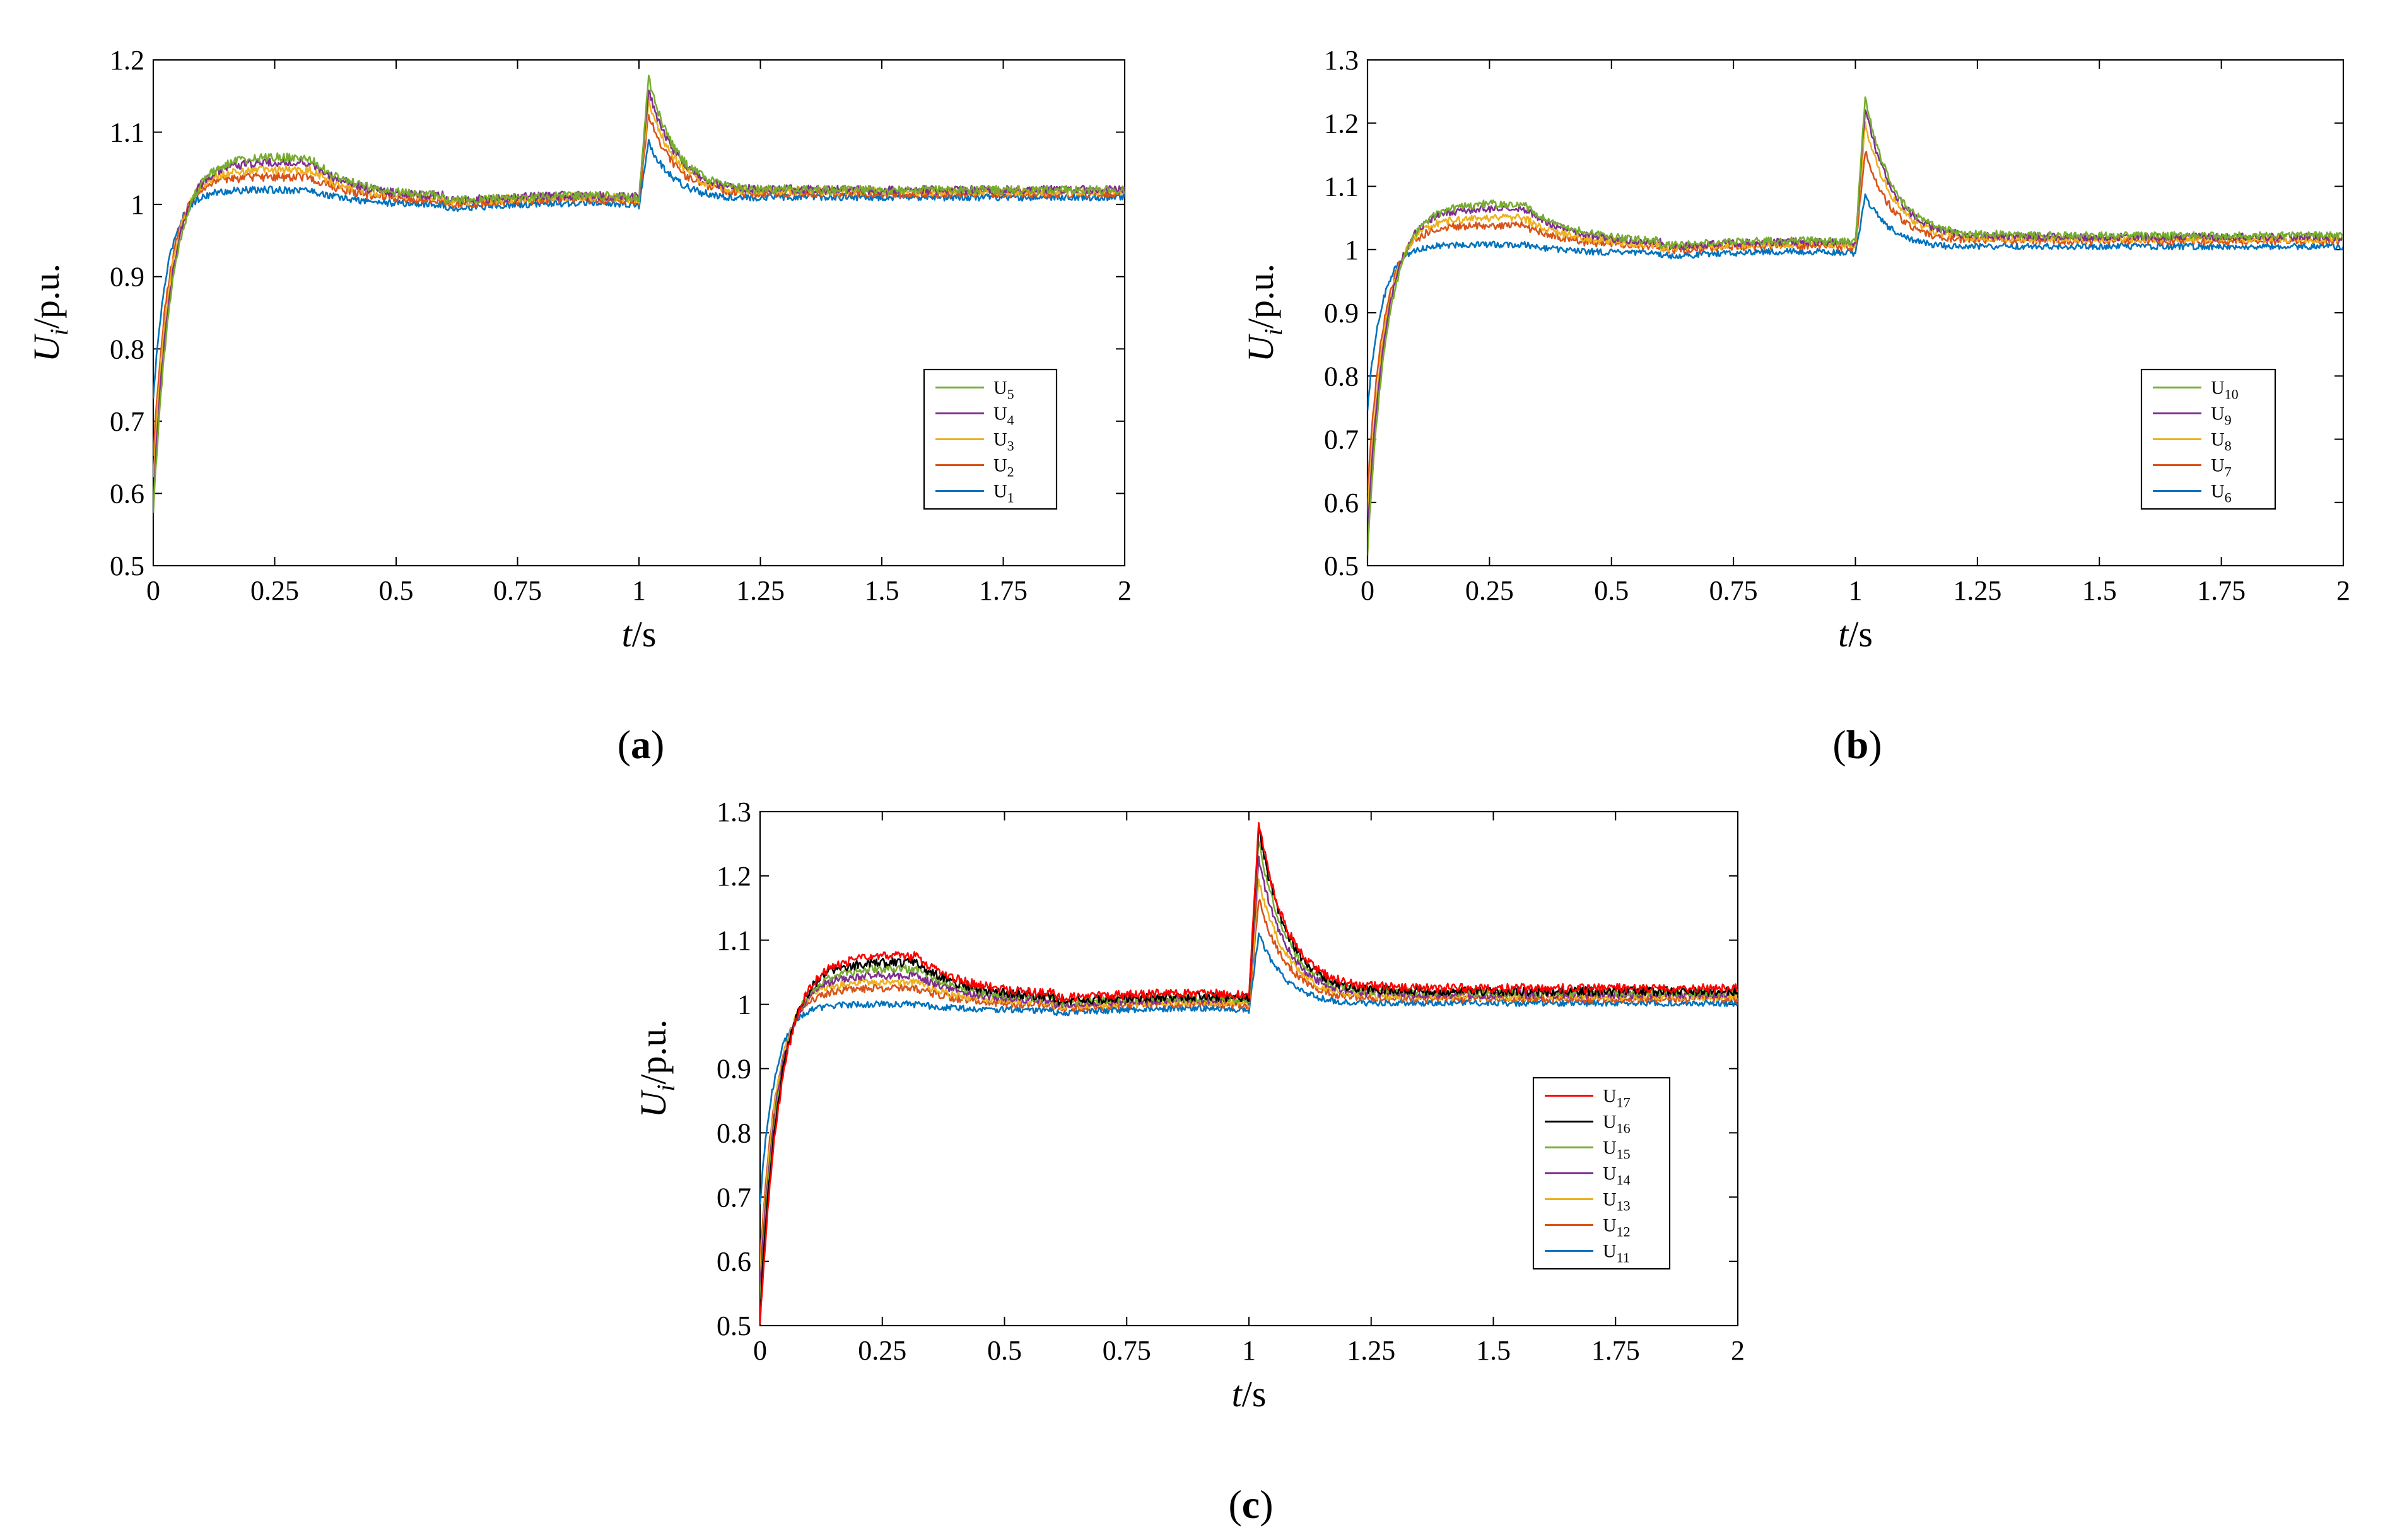 The width and height of the screenshot is (2390, 1540). I want to click on series-line-U8, so click(1855, 319).